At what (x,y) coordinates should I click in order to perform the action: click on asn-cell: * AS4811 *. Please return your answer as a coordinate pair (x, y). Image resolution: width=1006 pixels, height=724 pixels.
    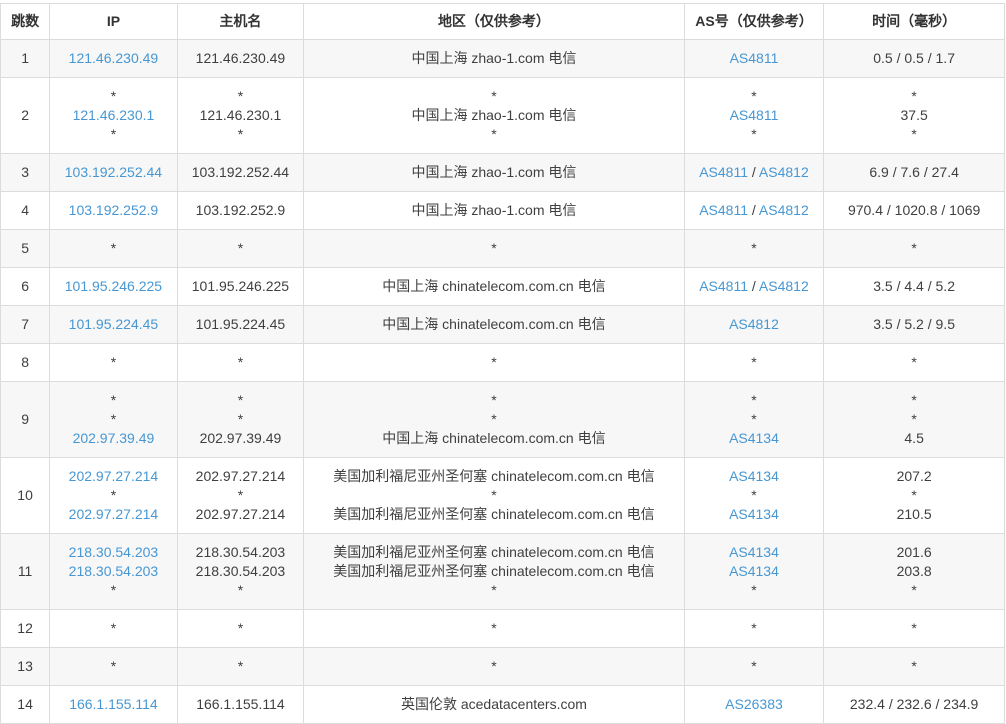
    Looking at the image, I should click on (754, 115).